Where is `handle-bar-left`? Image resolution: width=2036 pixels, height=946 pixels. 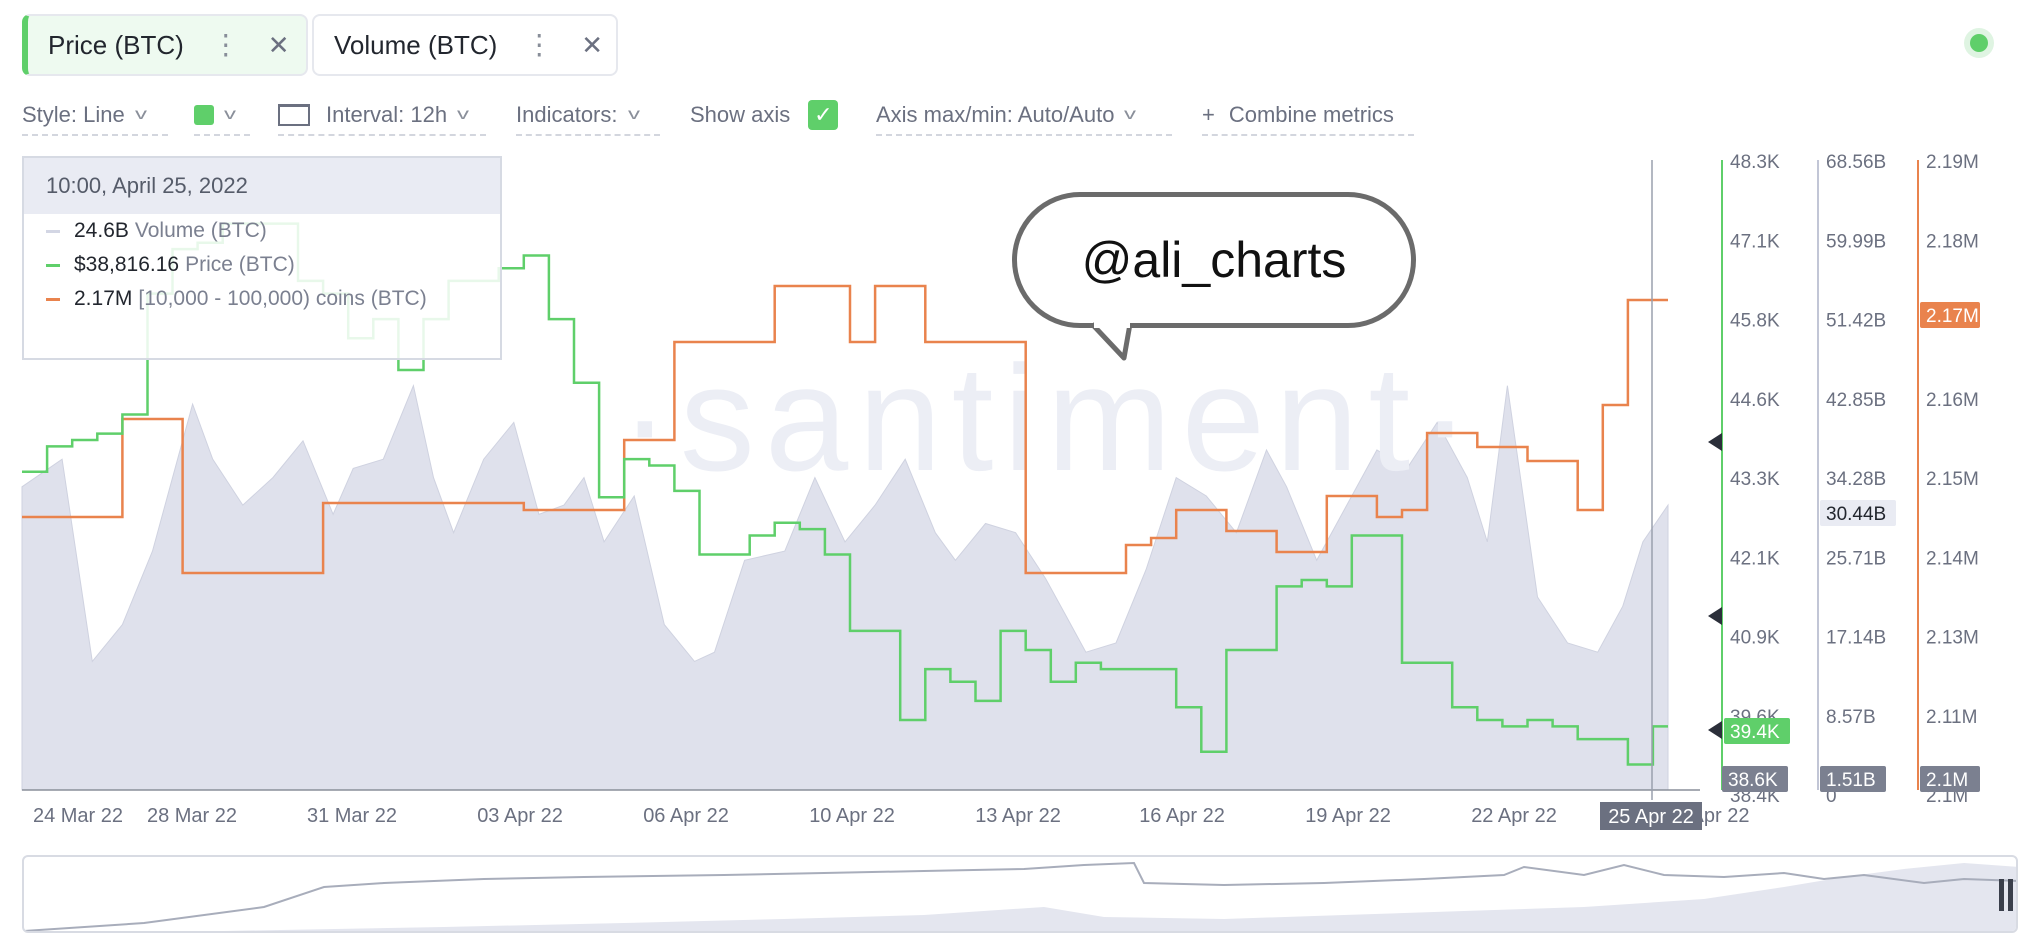
handle-bar-left is located at coordinates (2001, 895).